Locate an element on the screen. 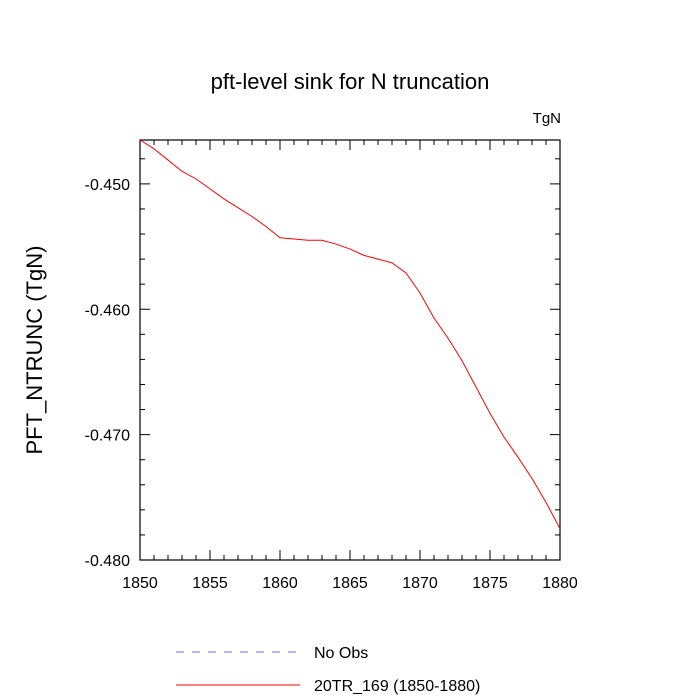 Image resolution: width=700 pixels, height=700 pixels. x-tick-label: 1865 is located at coordinates (350, 583).